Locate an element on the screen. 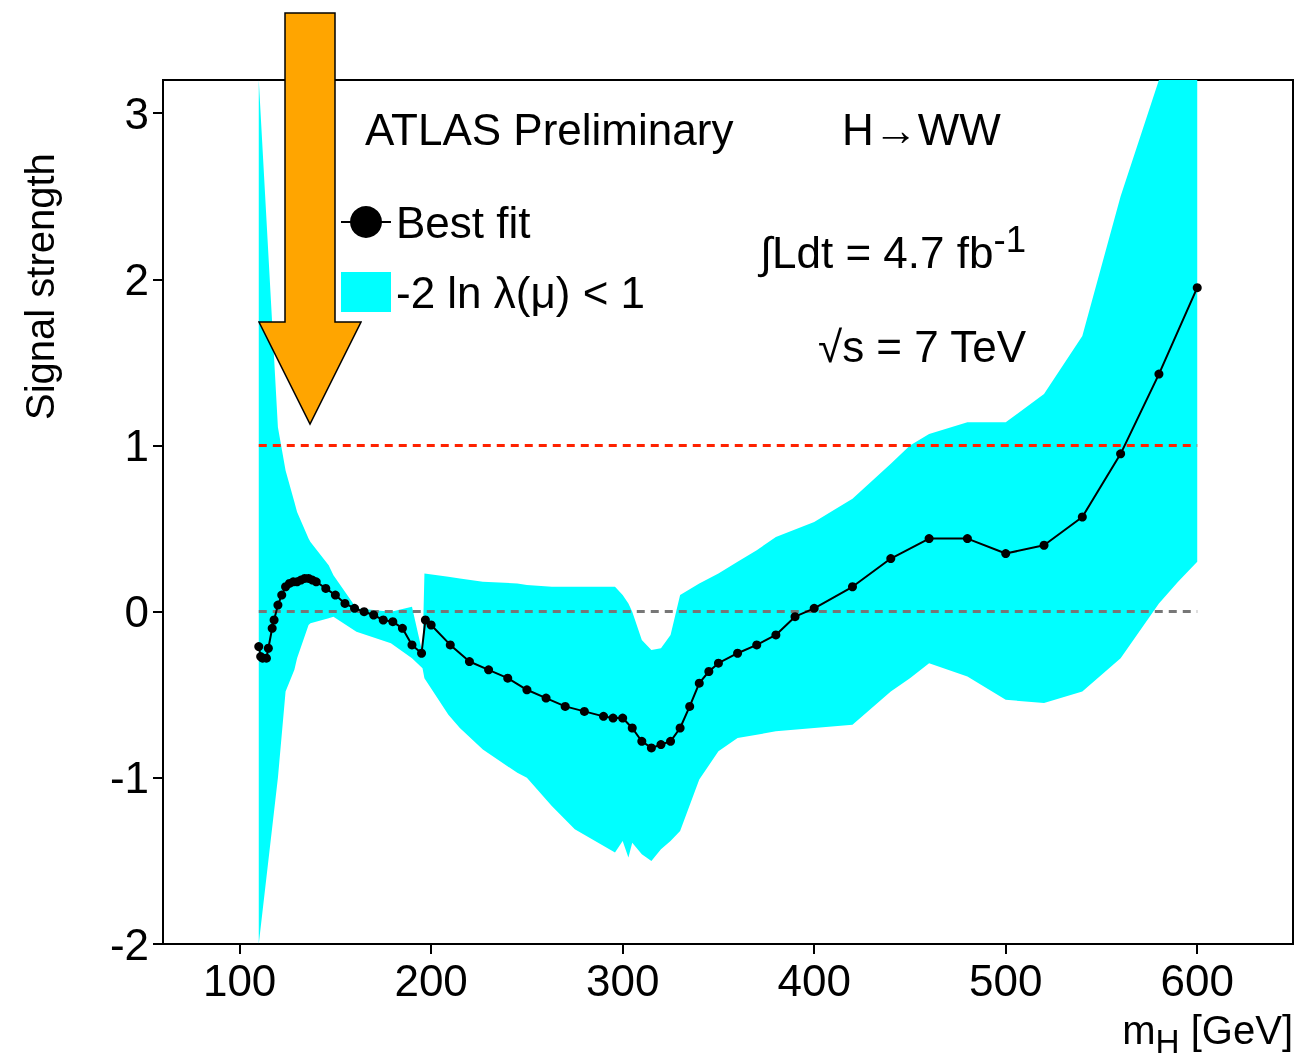 This screenshot has height=1058, width=1299. legend-label: -2 ln λ(μ) < 1 is located at coordinates (521, 292).